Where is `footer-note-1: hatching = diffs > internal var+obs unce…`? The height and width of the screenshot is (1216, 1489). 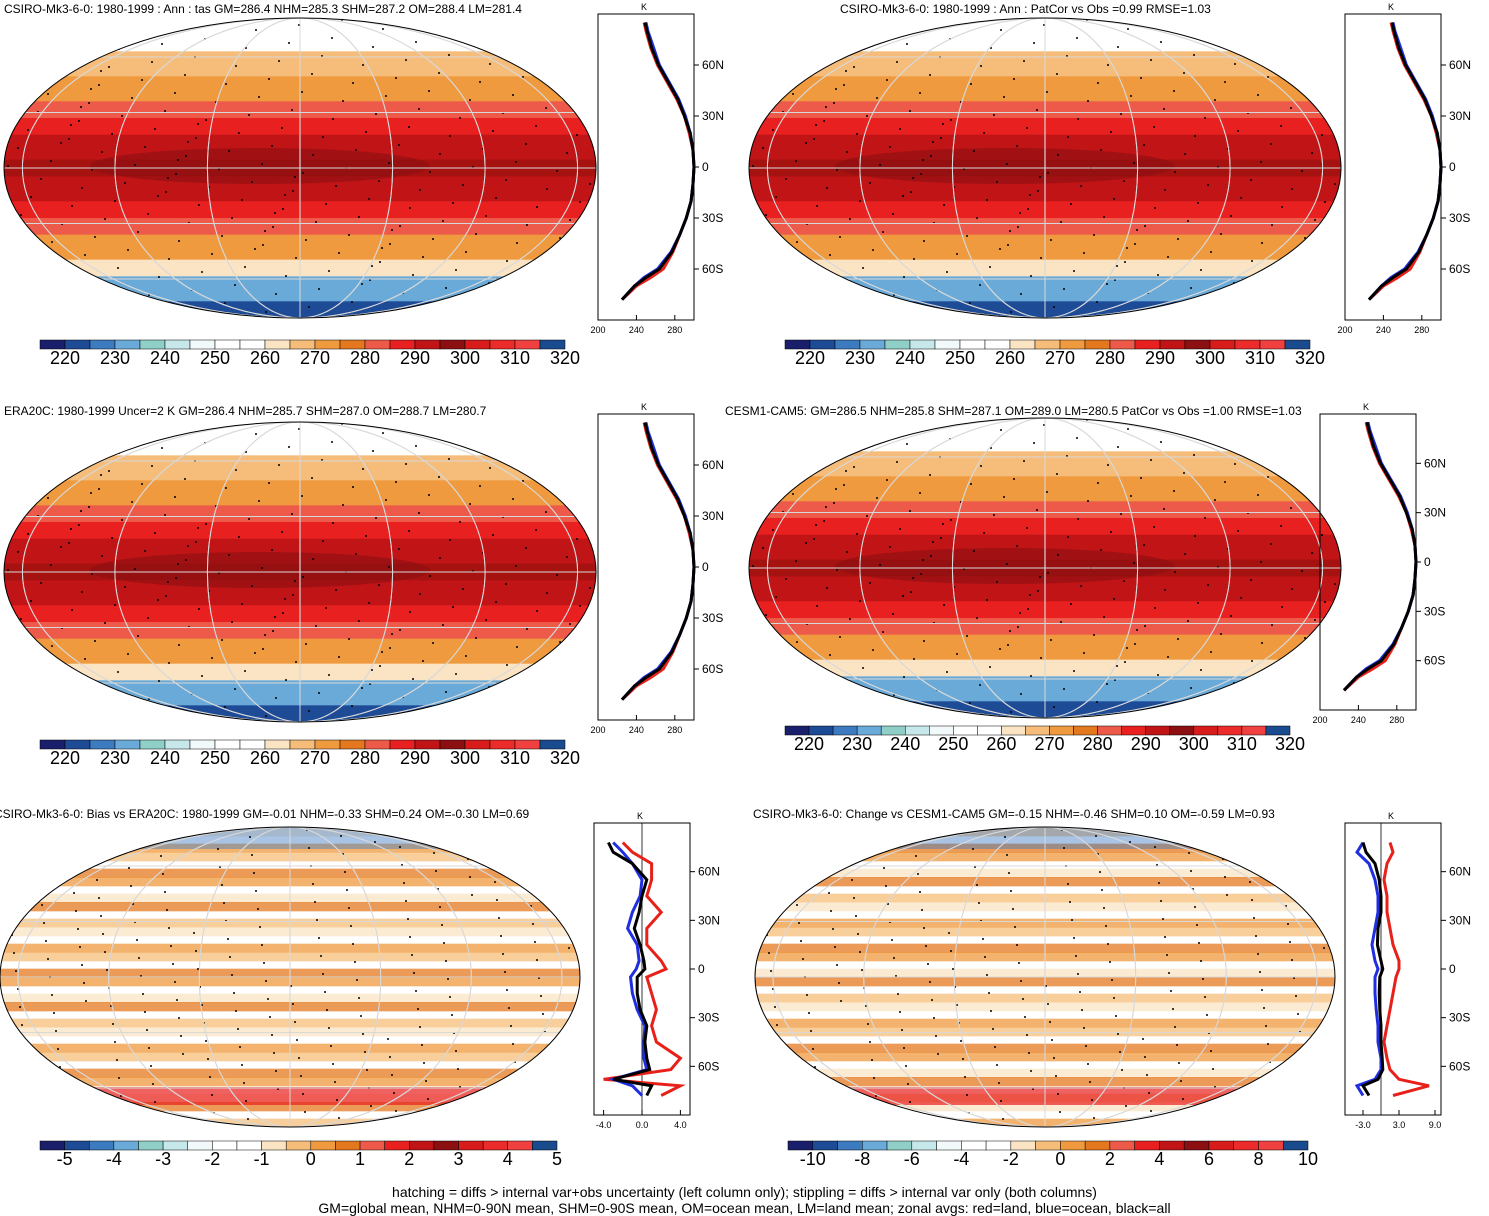
footer-note-1: hatching = diffs > internal var+obs unce… is located at coordinates (744, 1192).